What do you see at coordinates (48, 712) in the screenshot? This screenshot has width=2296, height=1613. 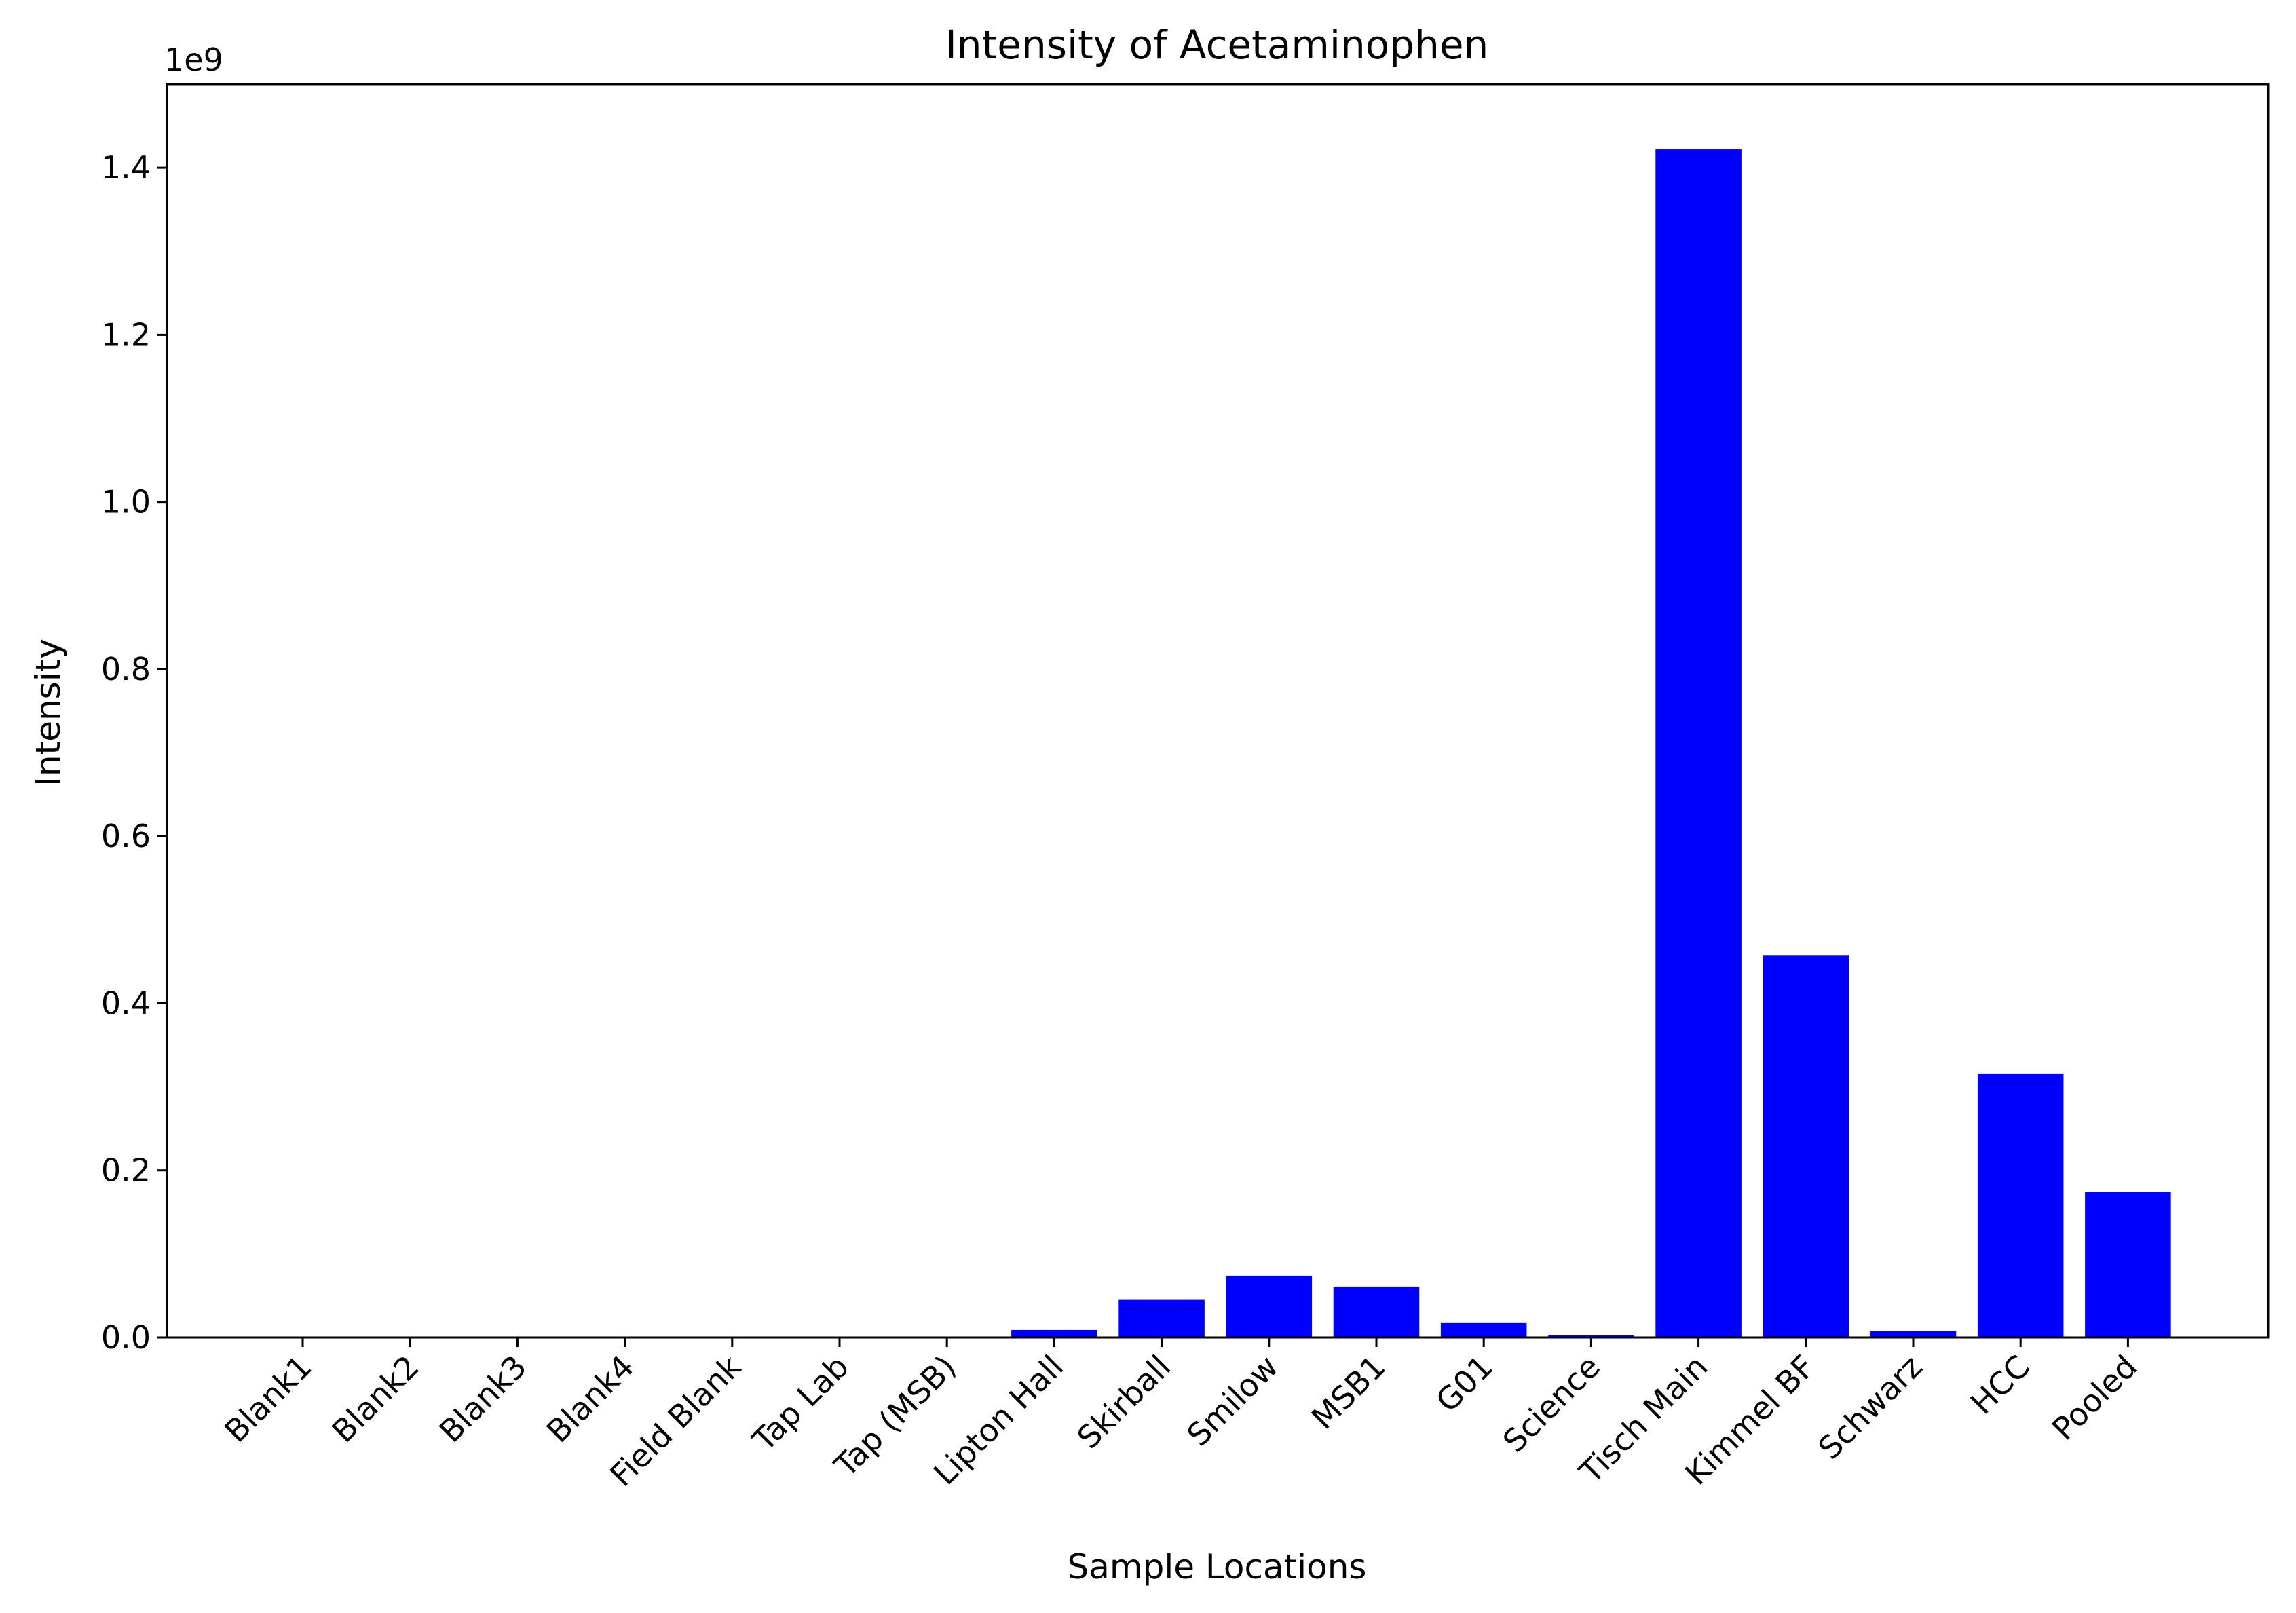 I see `y-axis-label: Intensity` at bounding box center [48, 712].